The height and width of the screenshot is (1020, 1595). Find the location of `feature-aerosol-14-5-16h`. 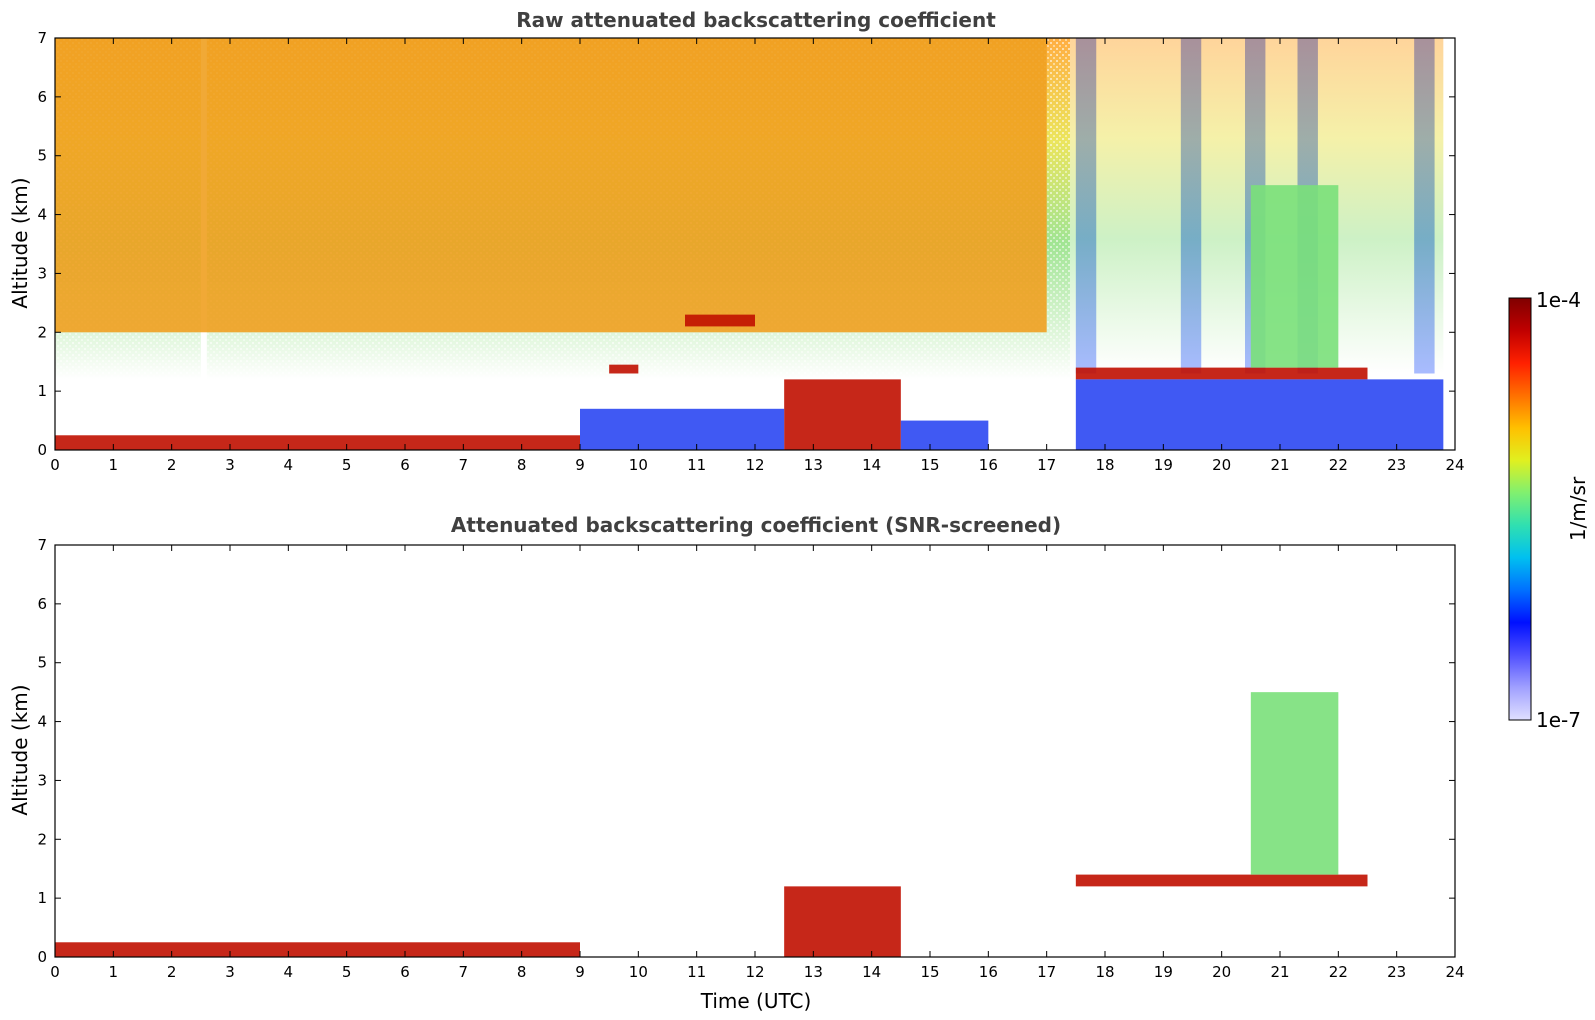

feature-aerosol-14-5-16h is located at coordinates (944, 435).